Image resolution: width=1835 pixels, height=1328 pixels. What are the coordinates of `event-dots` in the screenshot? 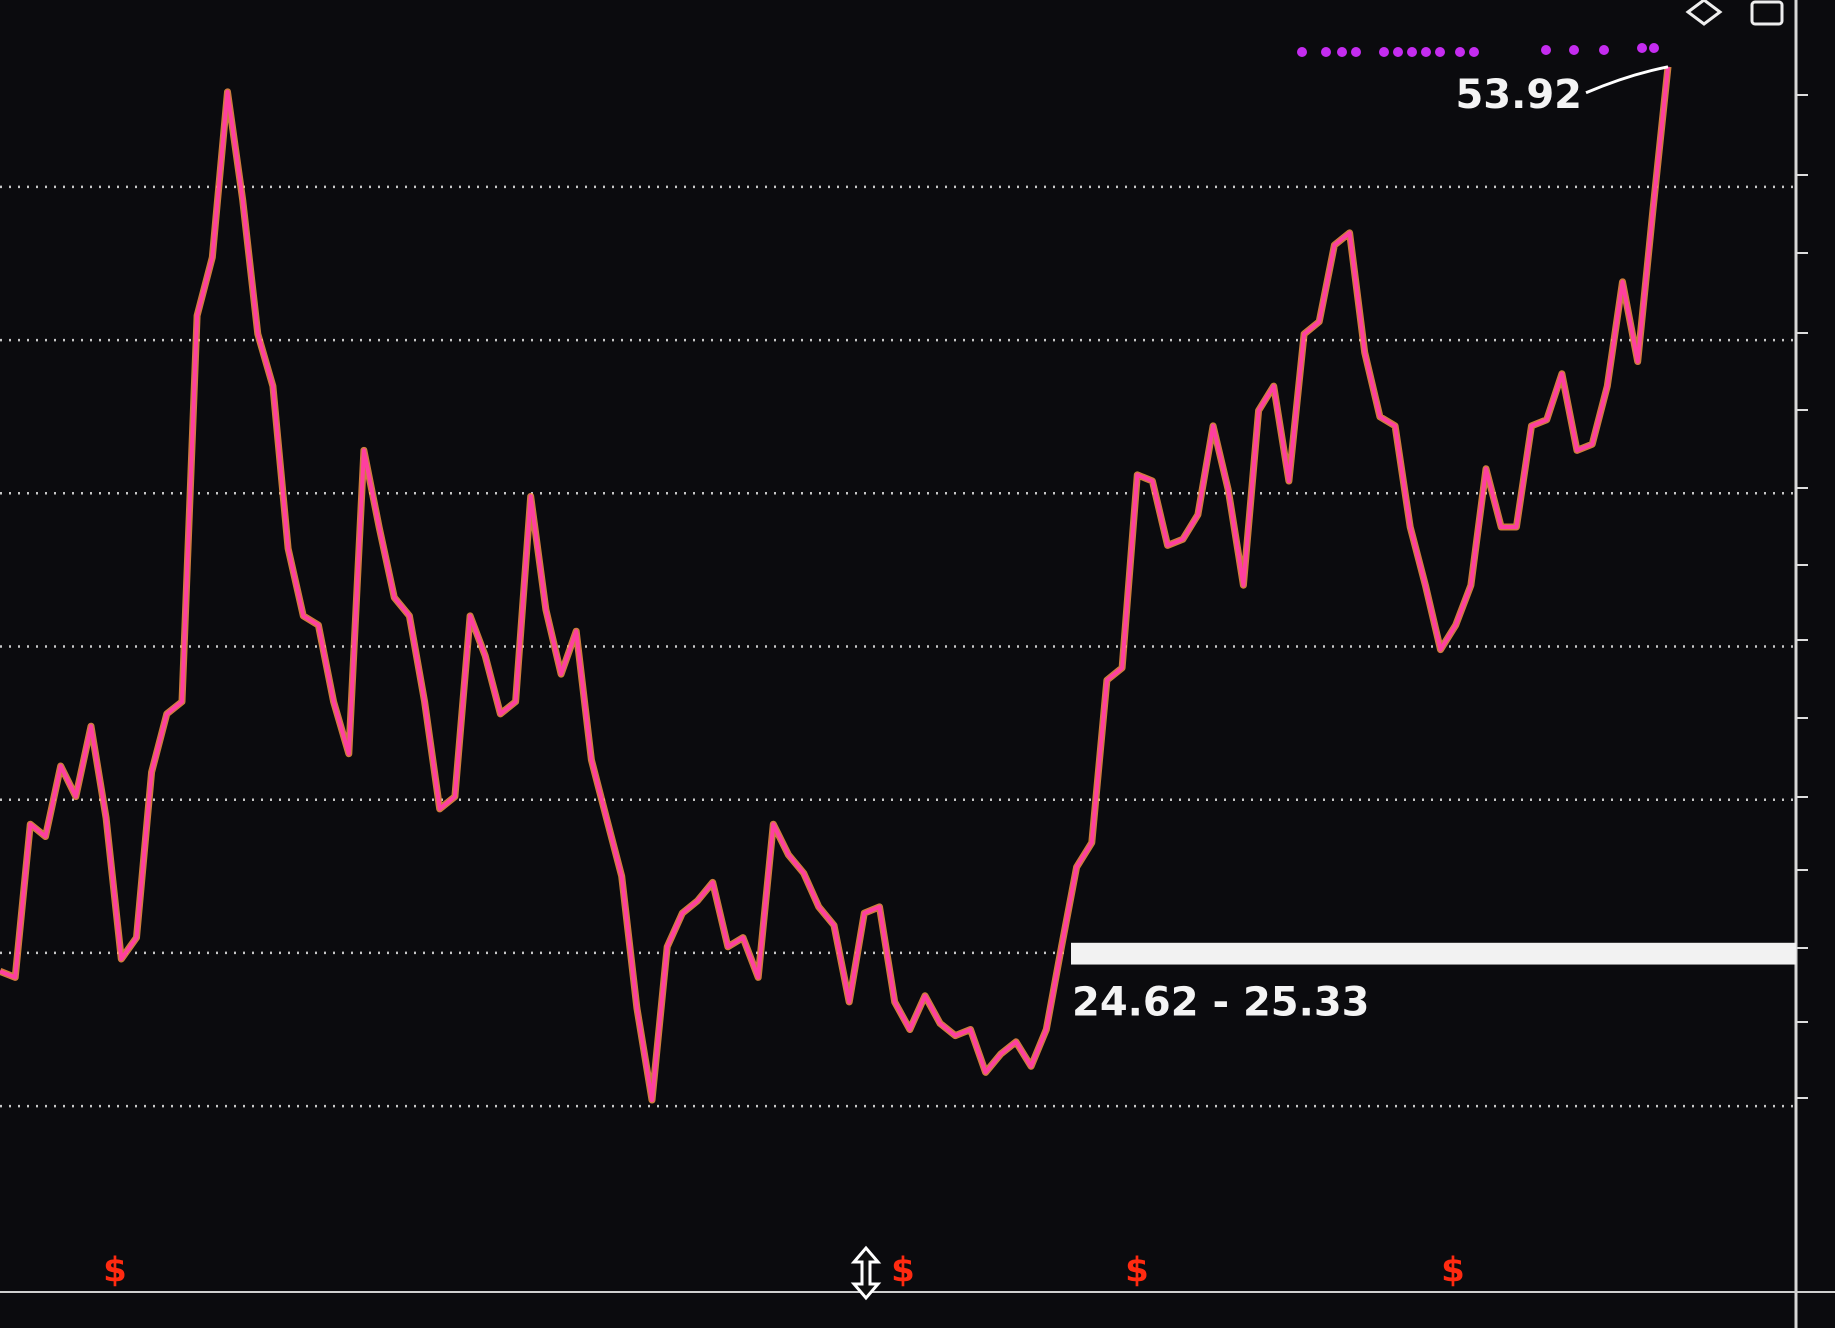 It's located at (1478, 50).